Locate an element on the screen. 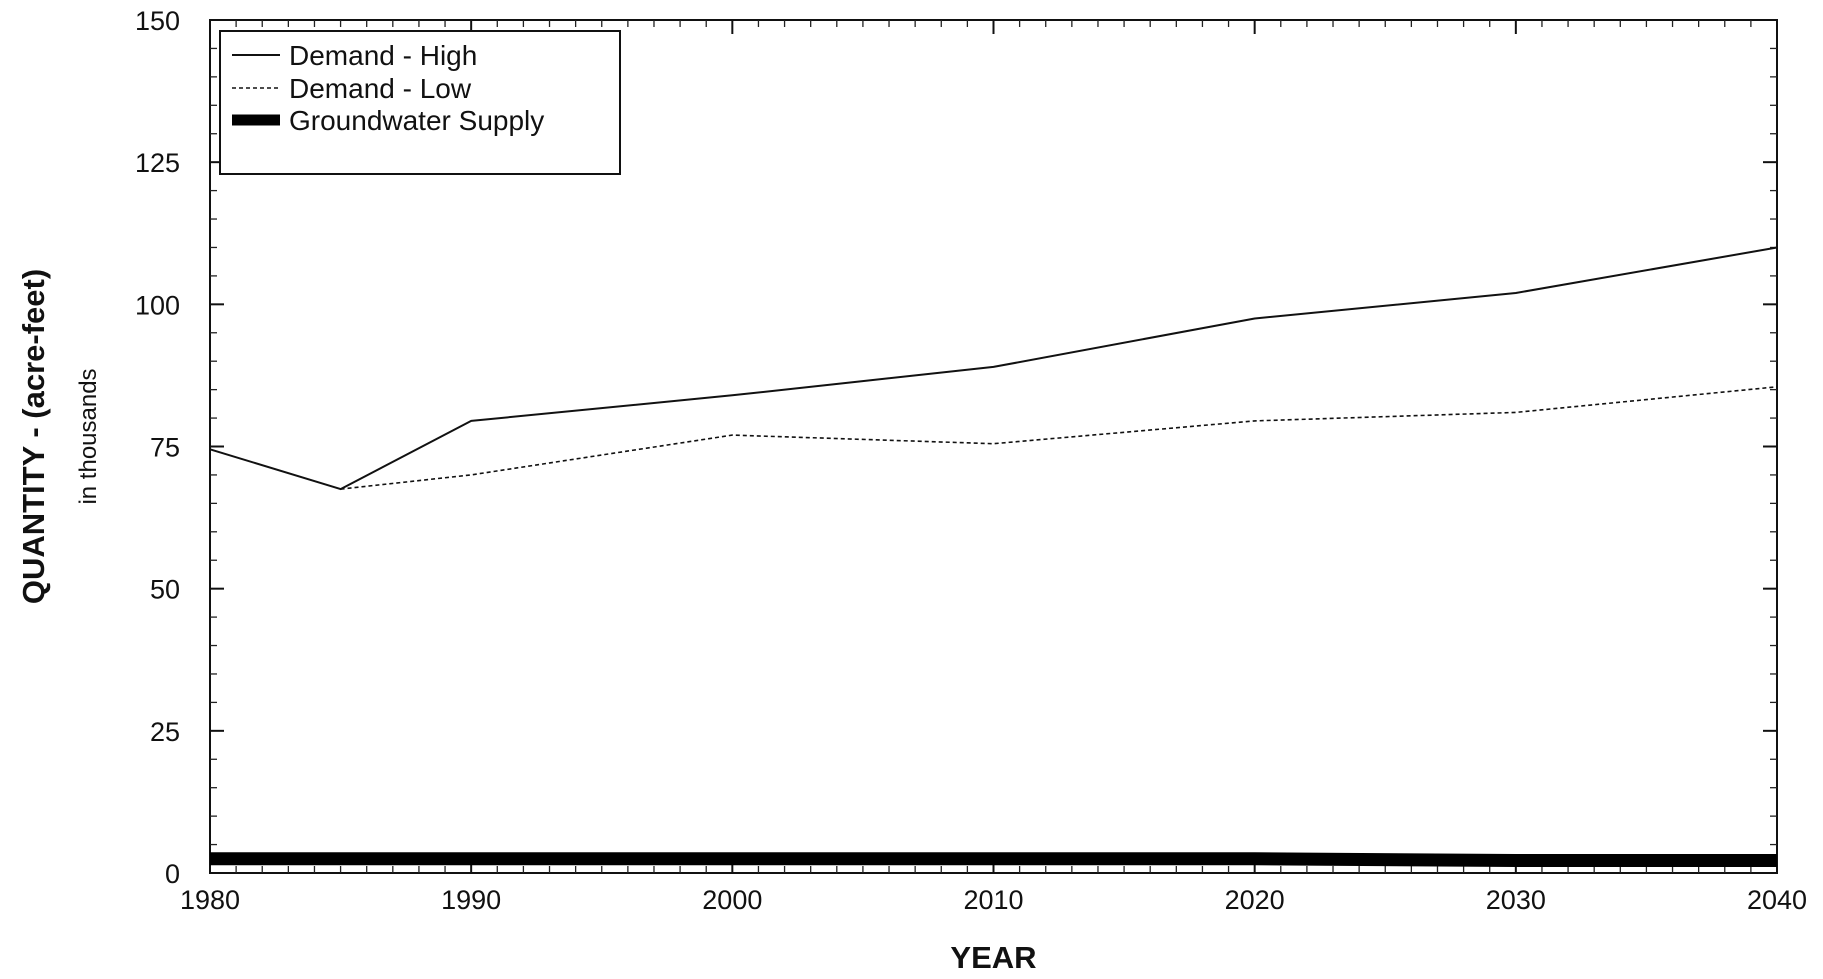 This screenshot has height=979, width=1823. x-tick-label: 2040 is located at coordinates (1777, 900).